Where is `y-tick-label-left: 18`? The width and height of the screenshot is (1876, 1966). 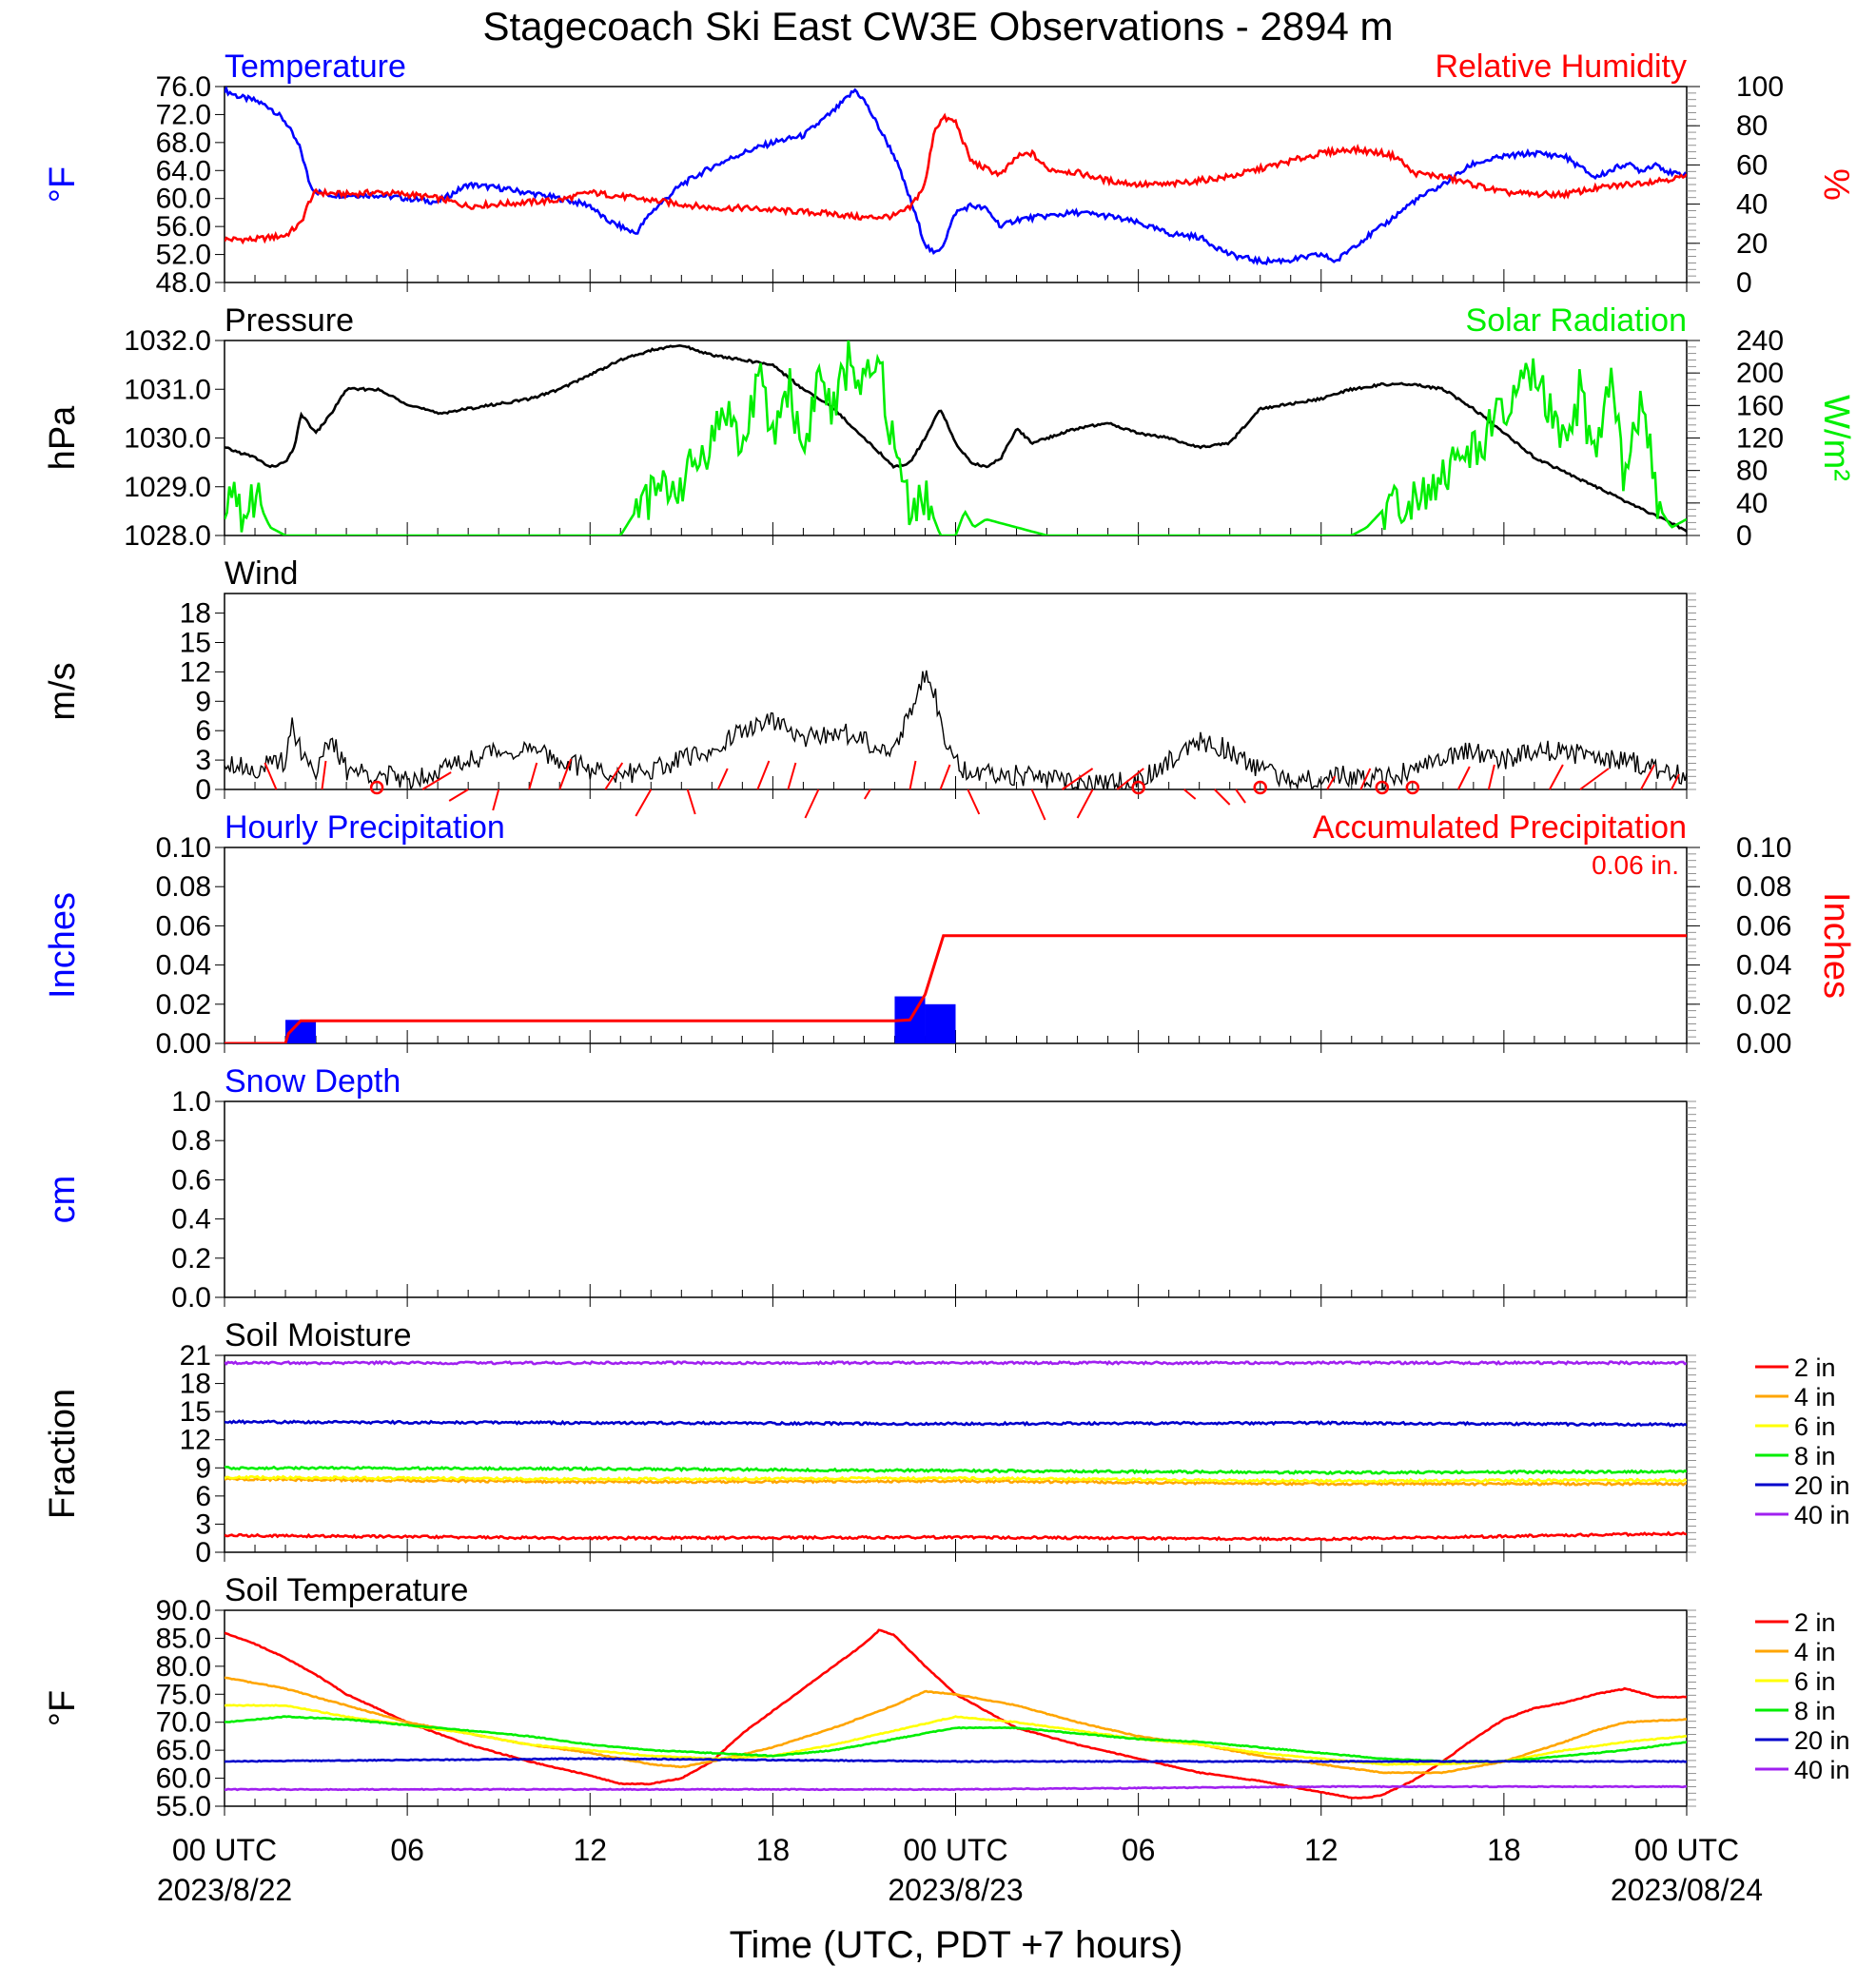 y-tick-label-left: 18 is located at coordinates (195, 614).